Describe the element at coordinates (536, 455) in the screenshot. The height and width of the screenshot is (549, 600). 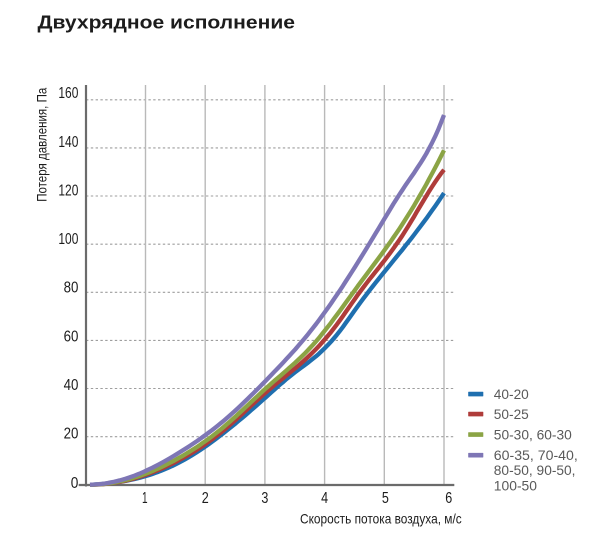
I see `svg-text: 60-35, 70-40,` at that location.